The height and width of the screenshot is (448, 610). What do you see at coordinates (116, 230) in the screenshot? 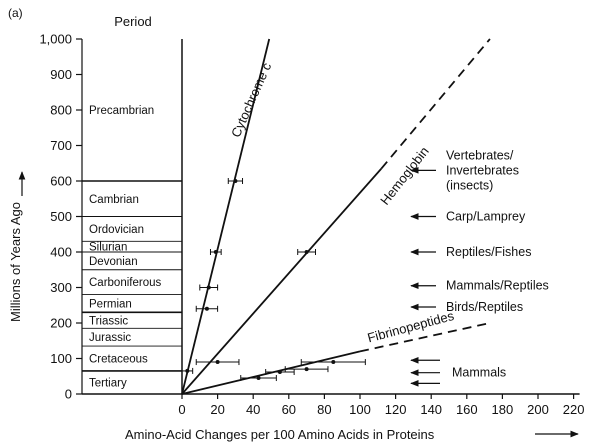
I see `period-label: Ordovician` at bounding box center [116, 230].